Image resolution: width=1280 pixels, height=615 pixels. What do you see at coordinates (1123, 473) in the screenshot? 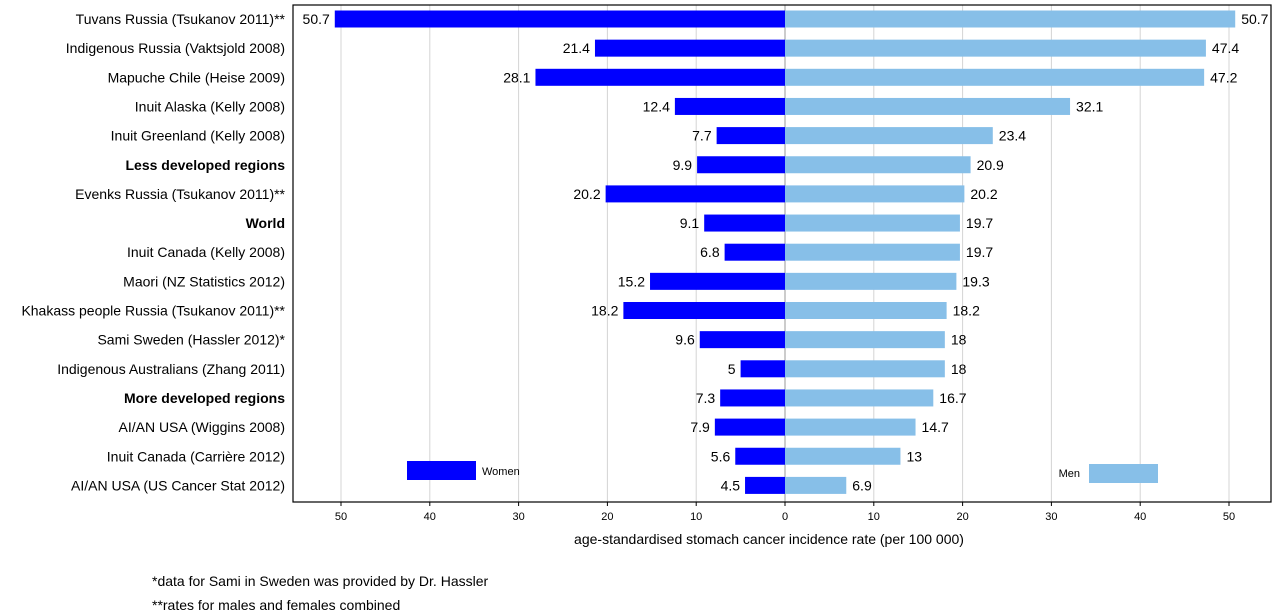
I see `legend-men-swatch` at bounding box center [1123, 473].